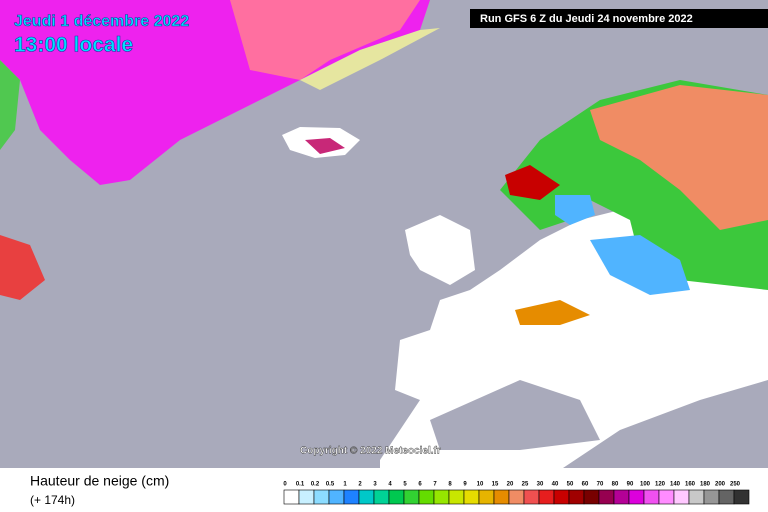 This screenshot has height=512, width=768. Describe the element at coordinates (690, 485) in the screenshot. I see `scale-label: 160` at that location.